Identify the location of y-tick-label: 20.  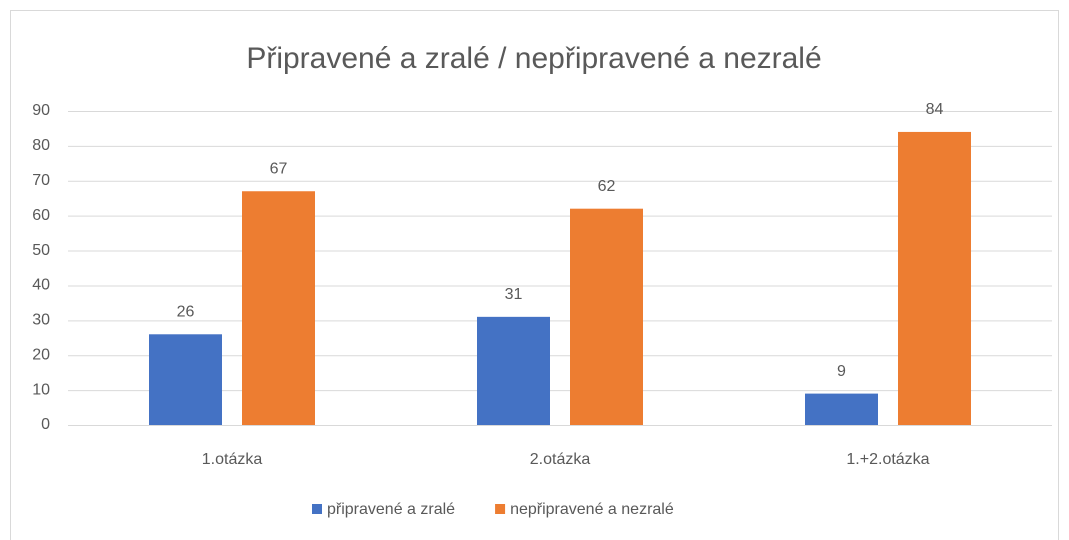
(41, 354).